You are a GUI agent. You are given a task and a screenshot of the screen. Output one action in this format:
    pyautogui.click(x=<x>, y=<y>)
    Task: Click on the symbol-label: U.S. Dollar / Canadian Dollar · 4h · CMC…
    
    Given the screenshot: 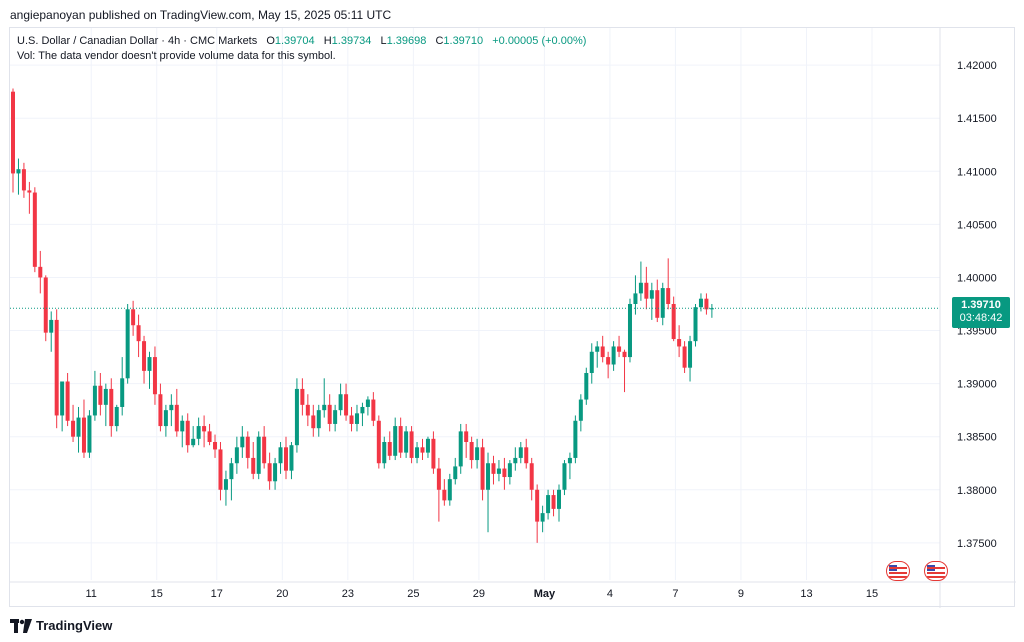 What is the action you would take?
    pyautogui.click(x=137, y=41)
    